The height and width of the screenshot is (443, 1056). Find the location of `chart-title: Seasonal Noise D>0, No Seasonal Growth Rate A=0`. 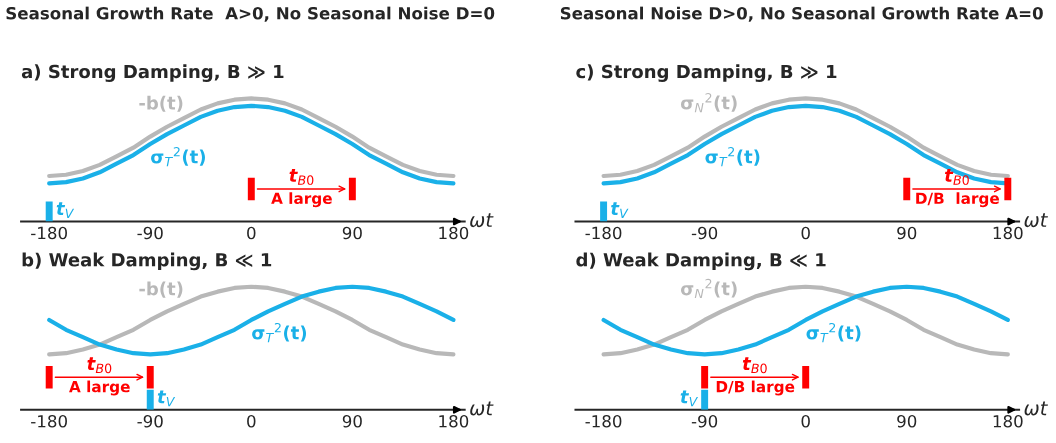

chart-title: Seasonal Noise D>0, No Seasonal Growth Rate A=0 is located at coordinates (801, 14).